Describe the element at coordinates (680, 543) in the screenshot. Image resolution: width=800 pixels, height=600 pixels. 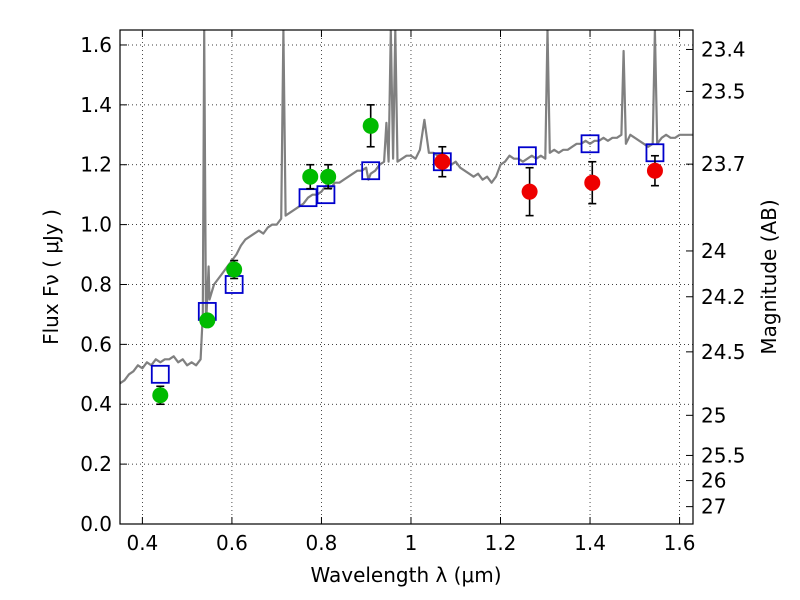
I see `x-tick-label: 1.6` at that location.